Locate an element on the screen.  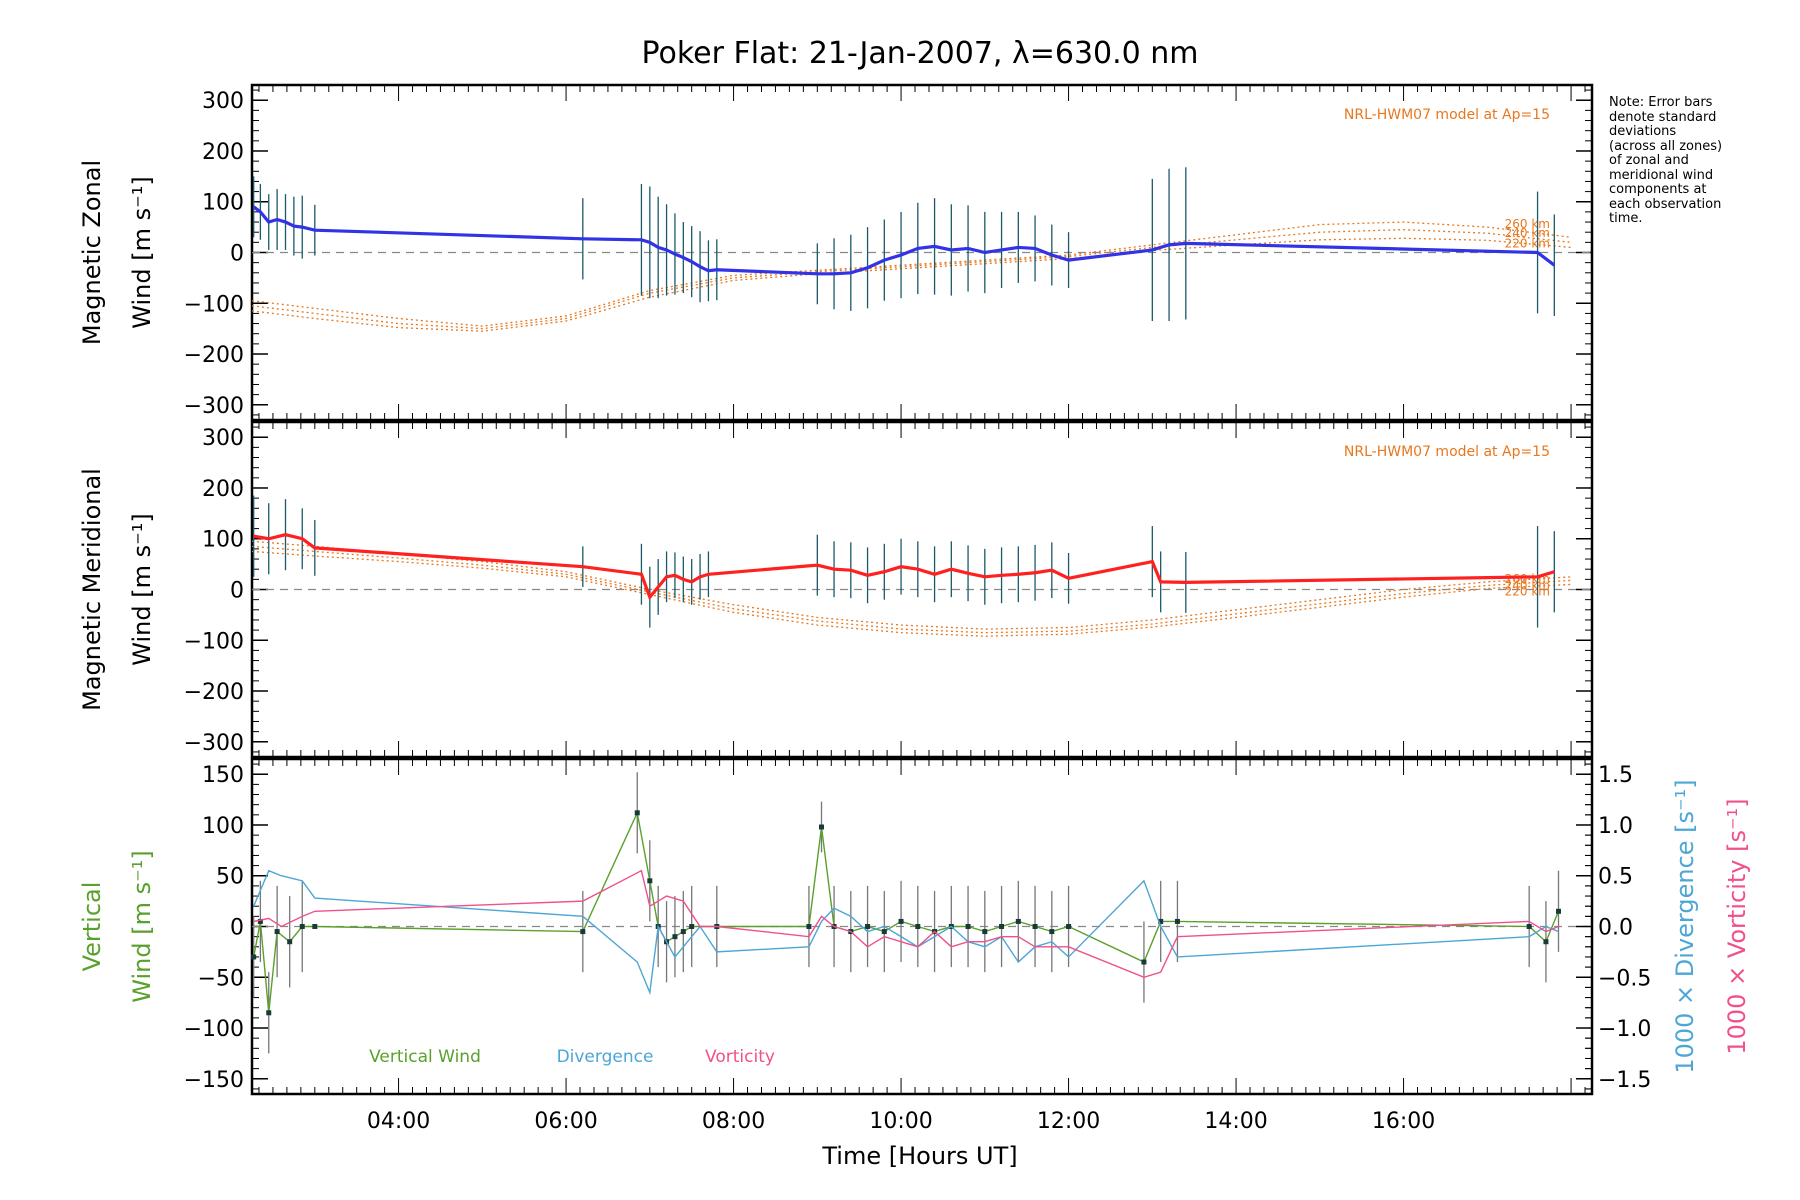
legend-entry-divergence: Divergence is located at coordinates (605, 1057).